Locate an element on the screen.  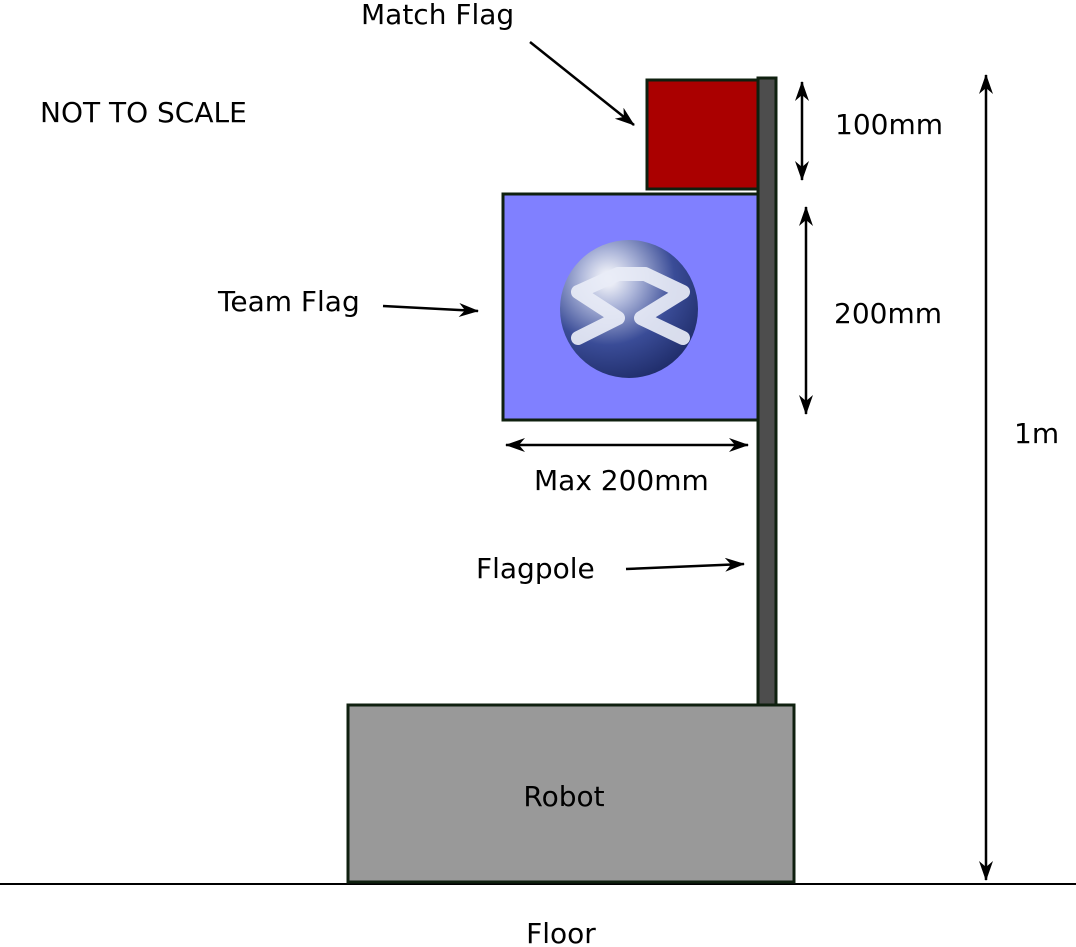
match-flag is located at coordinates (702, 134).